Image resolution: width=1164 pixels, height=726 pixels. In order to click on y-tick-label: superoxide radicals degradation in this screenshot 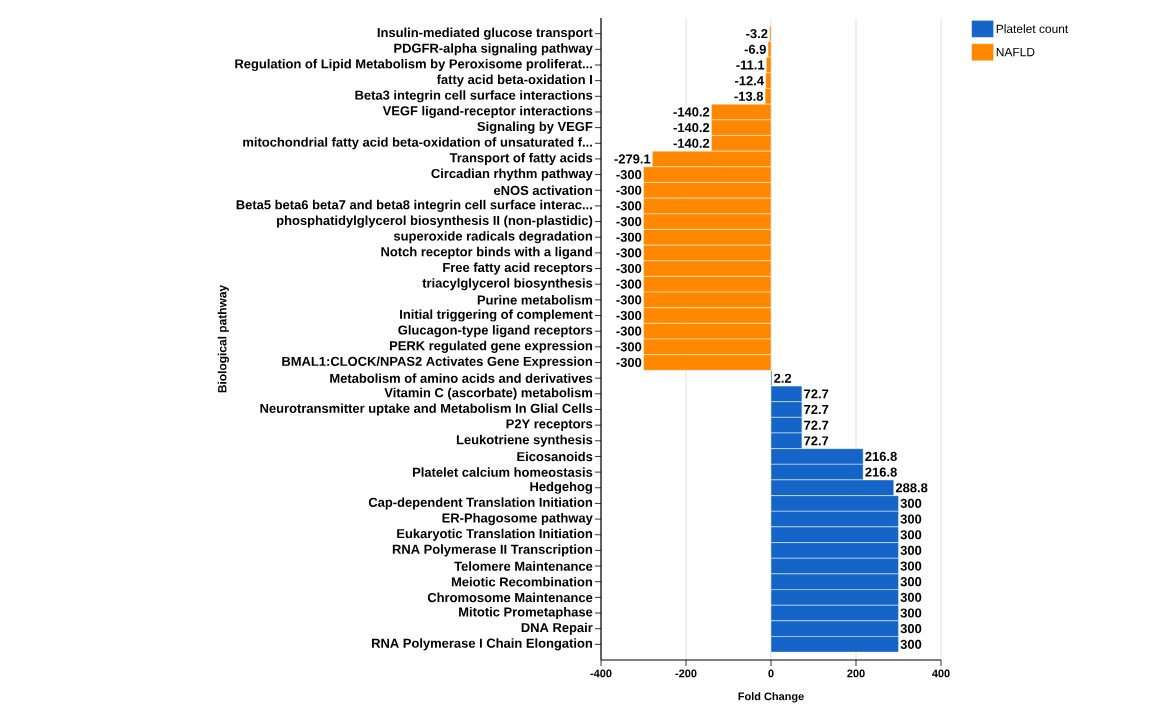, I will do `click(492, 237)`.